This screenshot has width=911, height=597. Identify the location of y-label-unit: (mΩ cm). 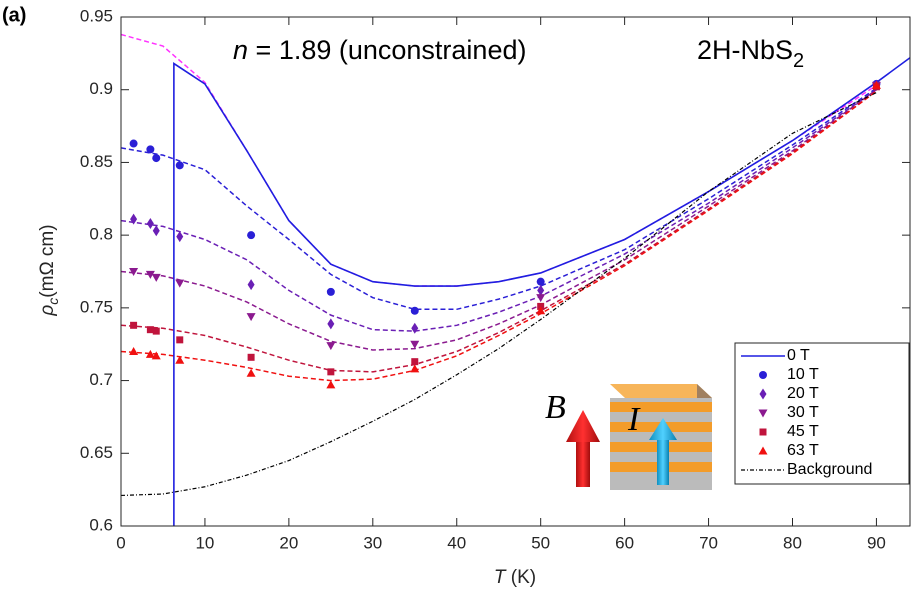
(47, 260).